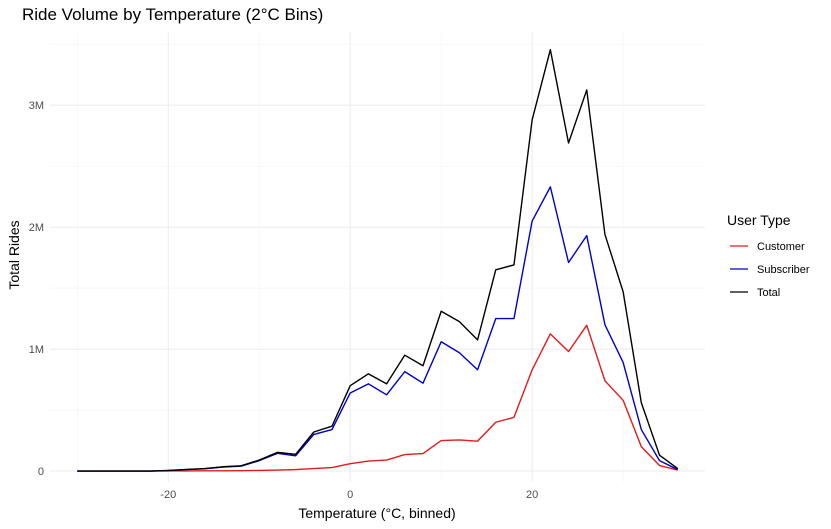 The image size is (831, 529). What do you see at coordinates (759, 220) in the screenshot?
I see `legend-title: User Type` at bounding box center [759, 220].